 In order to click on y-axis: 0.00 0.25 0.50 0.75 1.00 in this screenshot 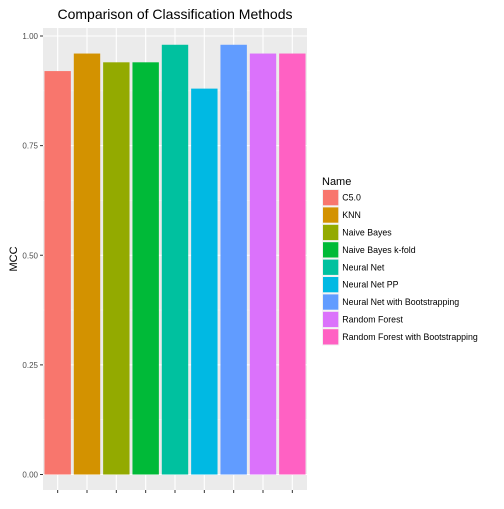, I will do `click(32, 256)`.